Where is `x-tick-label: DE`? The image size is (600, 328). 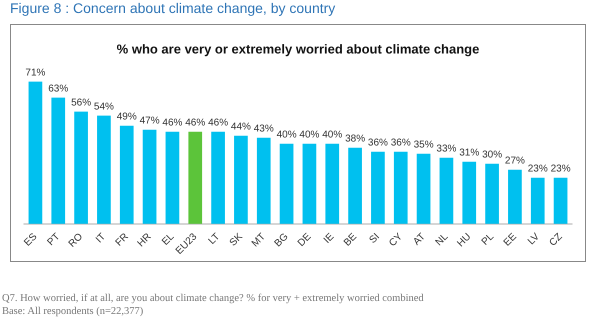
x-tick-label: DE is located at coordinates (305, 240).